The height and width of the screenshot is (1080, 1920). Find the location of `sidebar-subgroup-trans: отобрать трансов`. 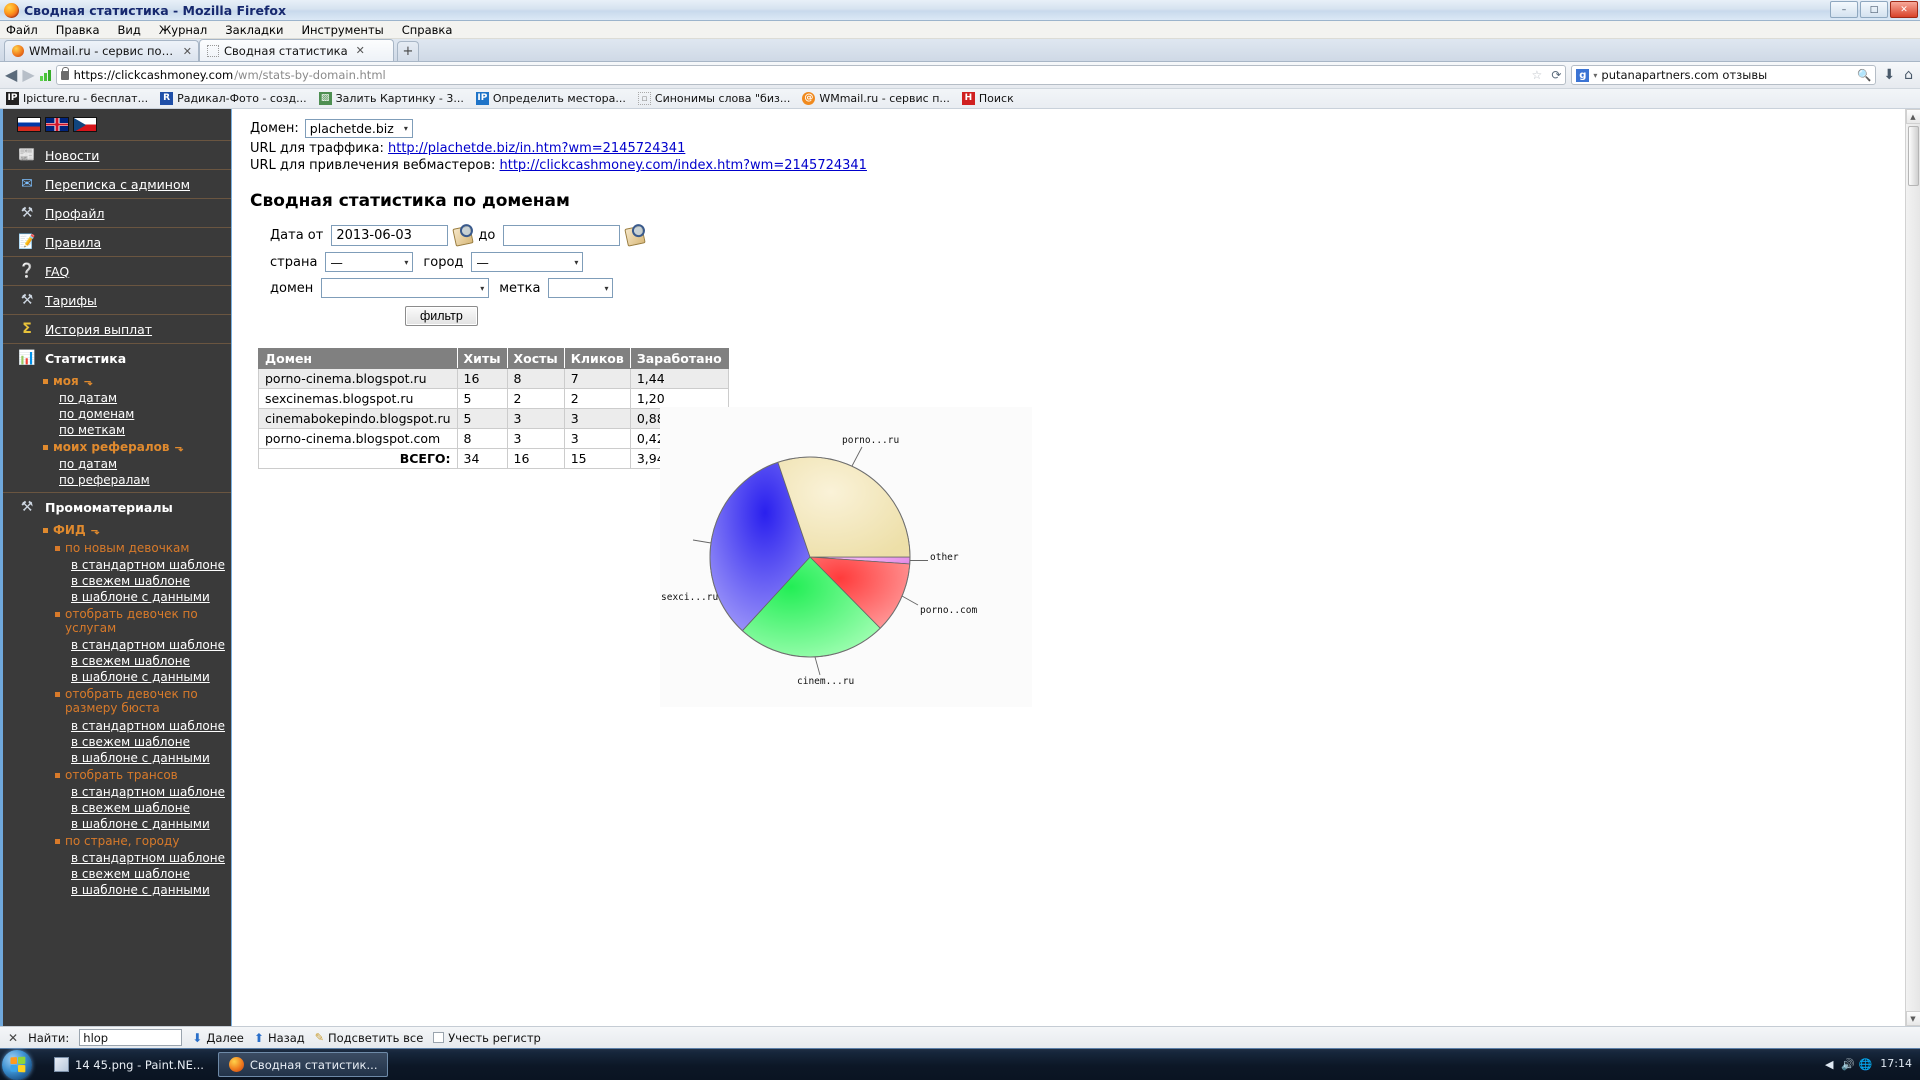

sidebar-subgroup-trans: отобрать трансов is located at coordinates (117, 775).